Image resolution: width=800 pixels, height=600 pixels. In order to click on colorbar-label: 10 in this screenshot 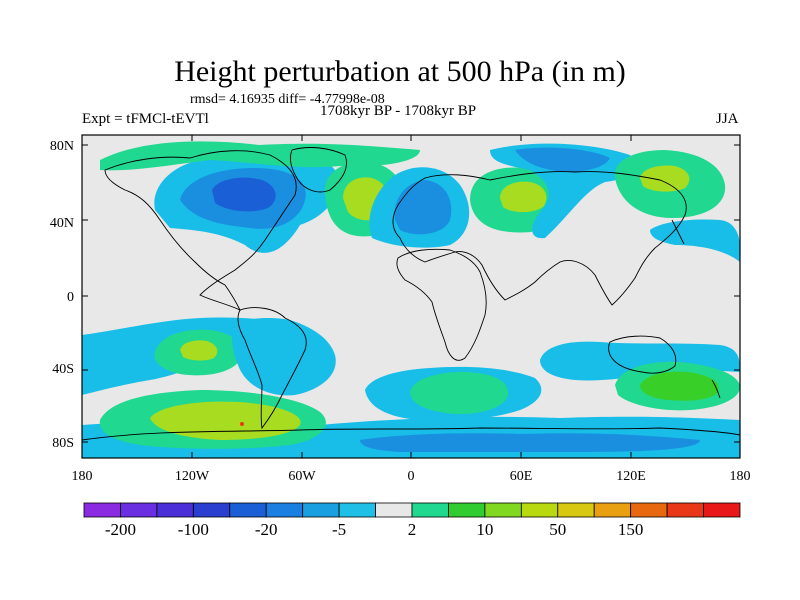, I will do `click(484, 529)`.